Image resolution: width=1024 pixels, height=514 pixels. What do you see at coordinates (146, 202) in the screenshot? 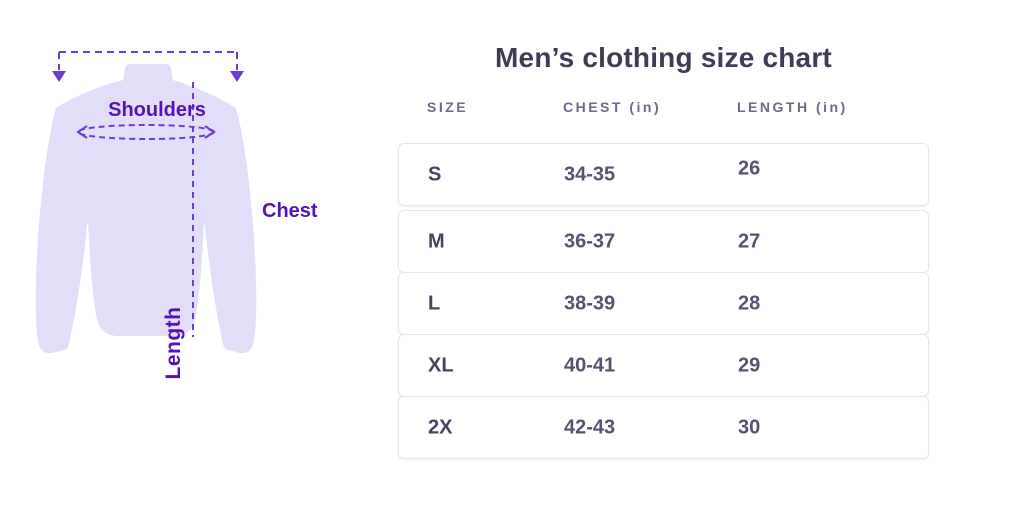
I see `shirt-diagram-svg` at bounding box center [146, 202].